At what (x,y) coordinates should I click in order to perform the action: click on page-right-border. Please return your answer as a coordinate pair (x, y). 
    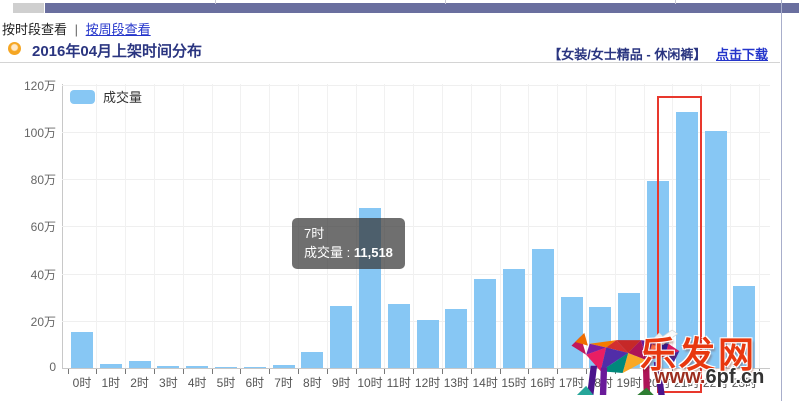
    Looking at the image, I should click on (781, 200).